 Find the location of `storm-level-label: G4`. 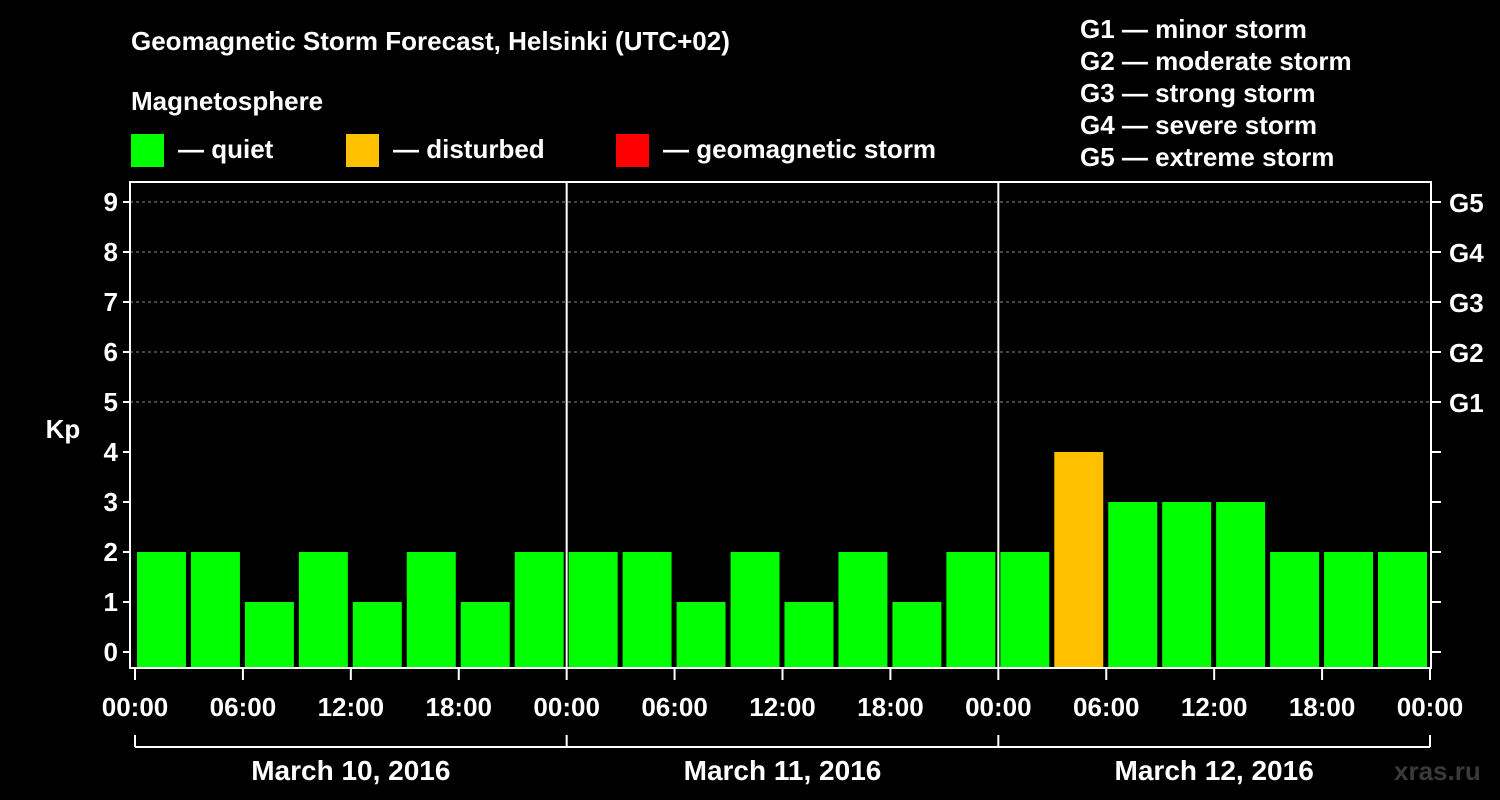

storm-level-label: G4 is located at coordinates (1466, 253).